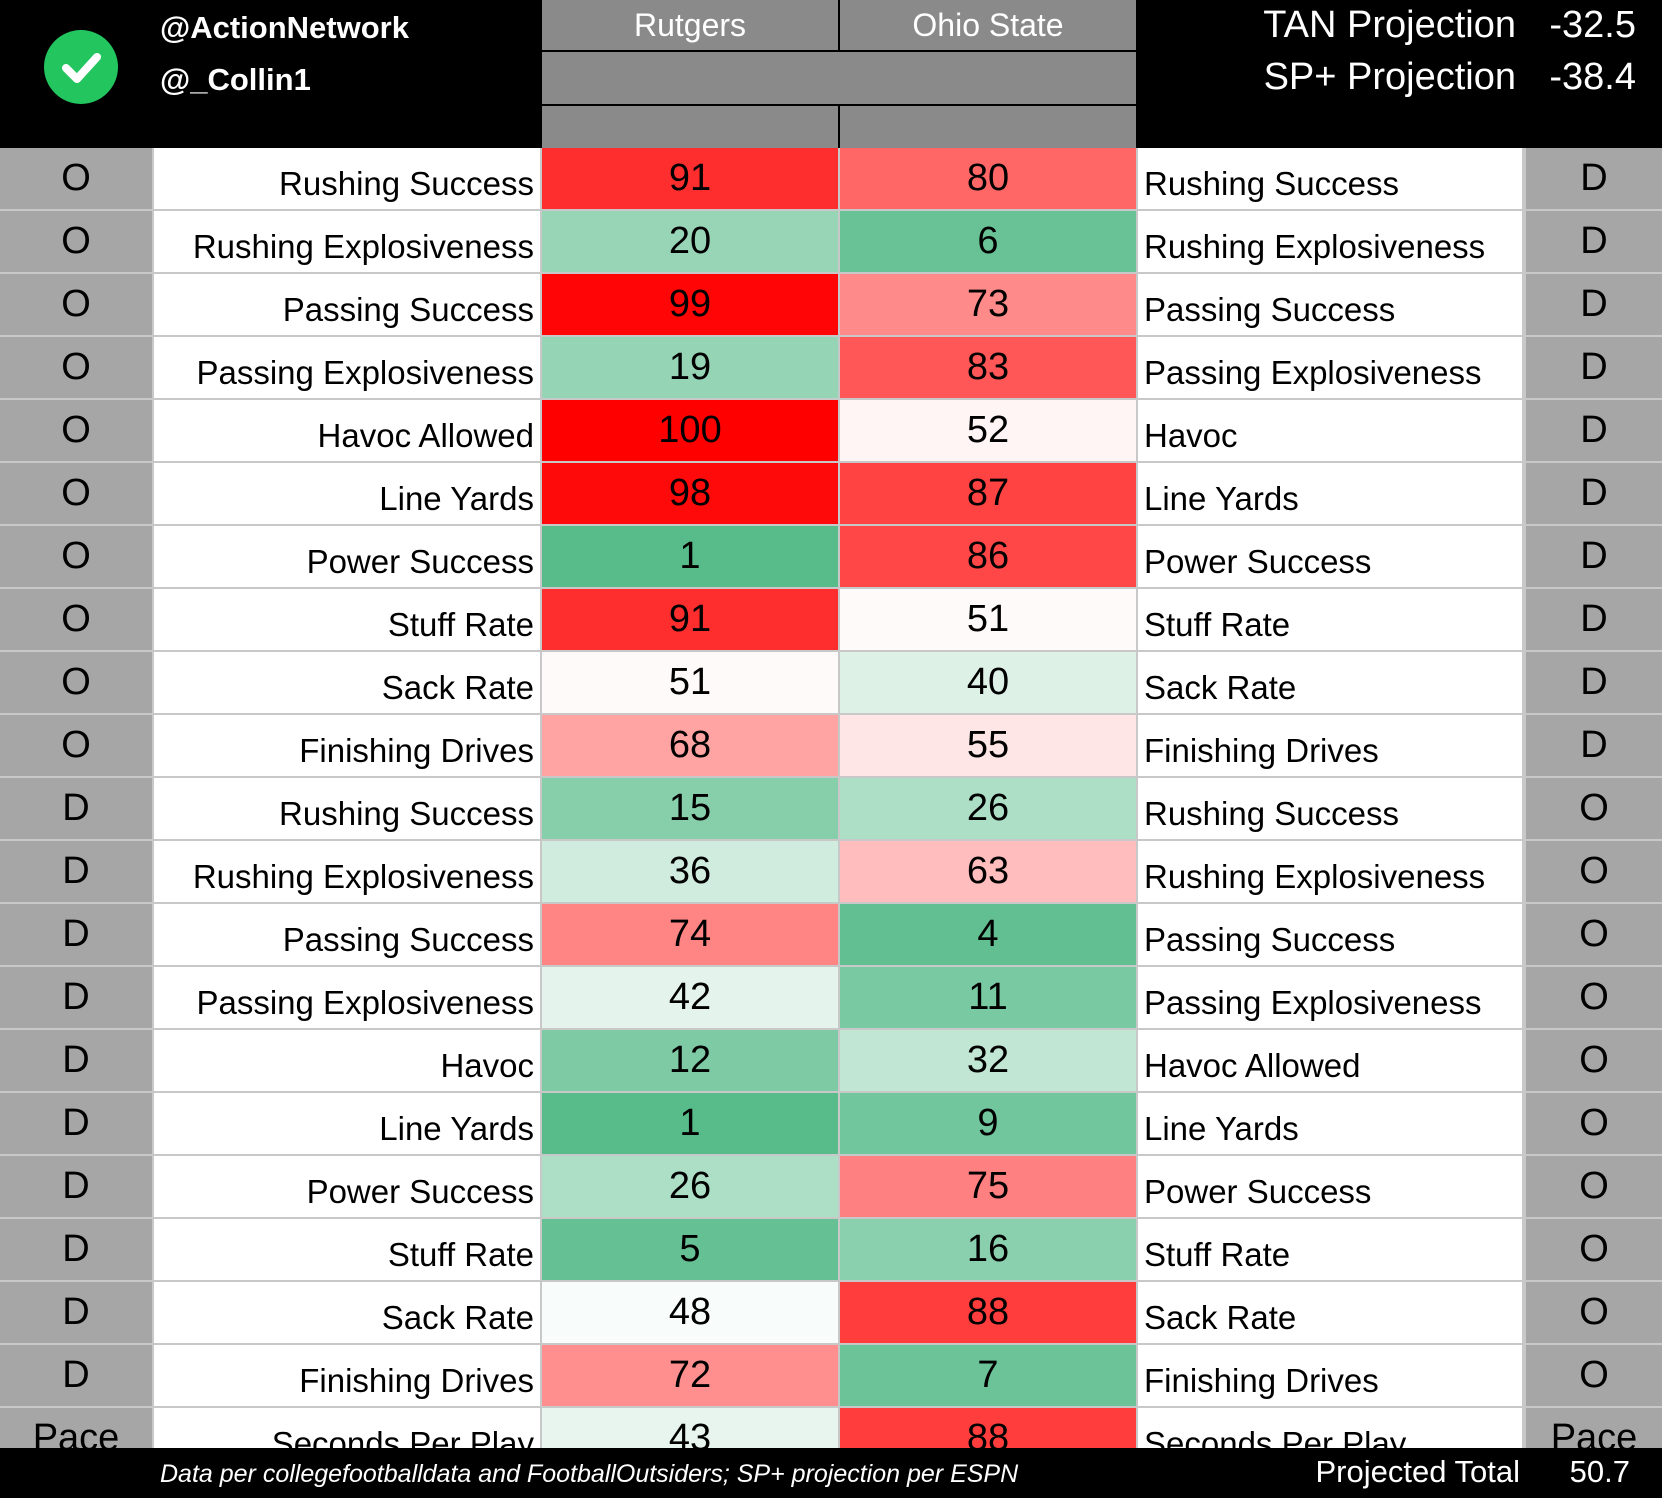 The image size is (1662, 1498). Describe the element at coordinates (347, 1375) in the screenshot. I see `metric-label-left: Finishing Drives` at that location.